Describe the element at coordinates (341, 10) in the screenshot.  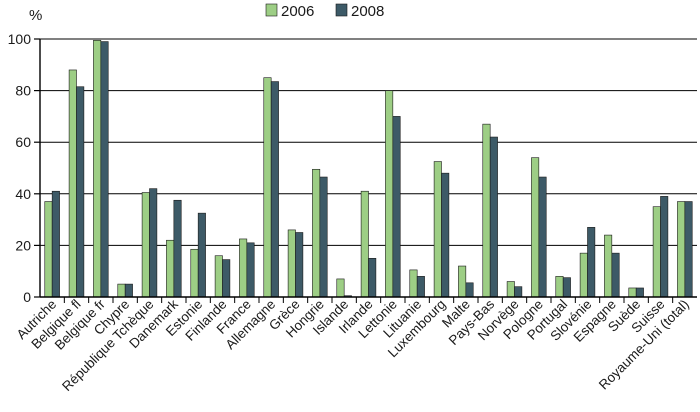
I see `legend-swatch-2008` at that location.